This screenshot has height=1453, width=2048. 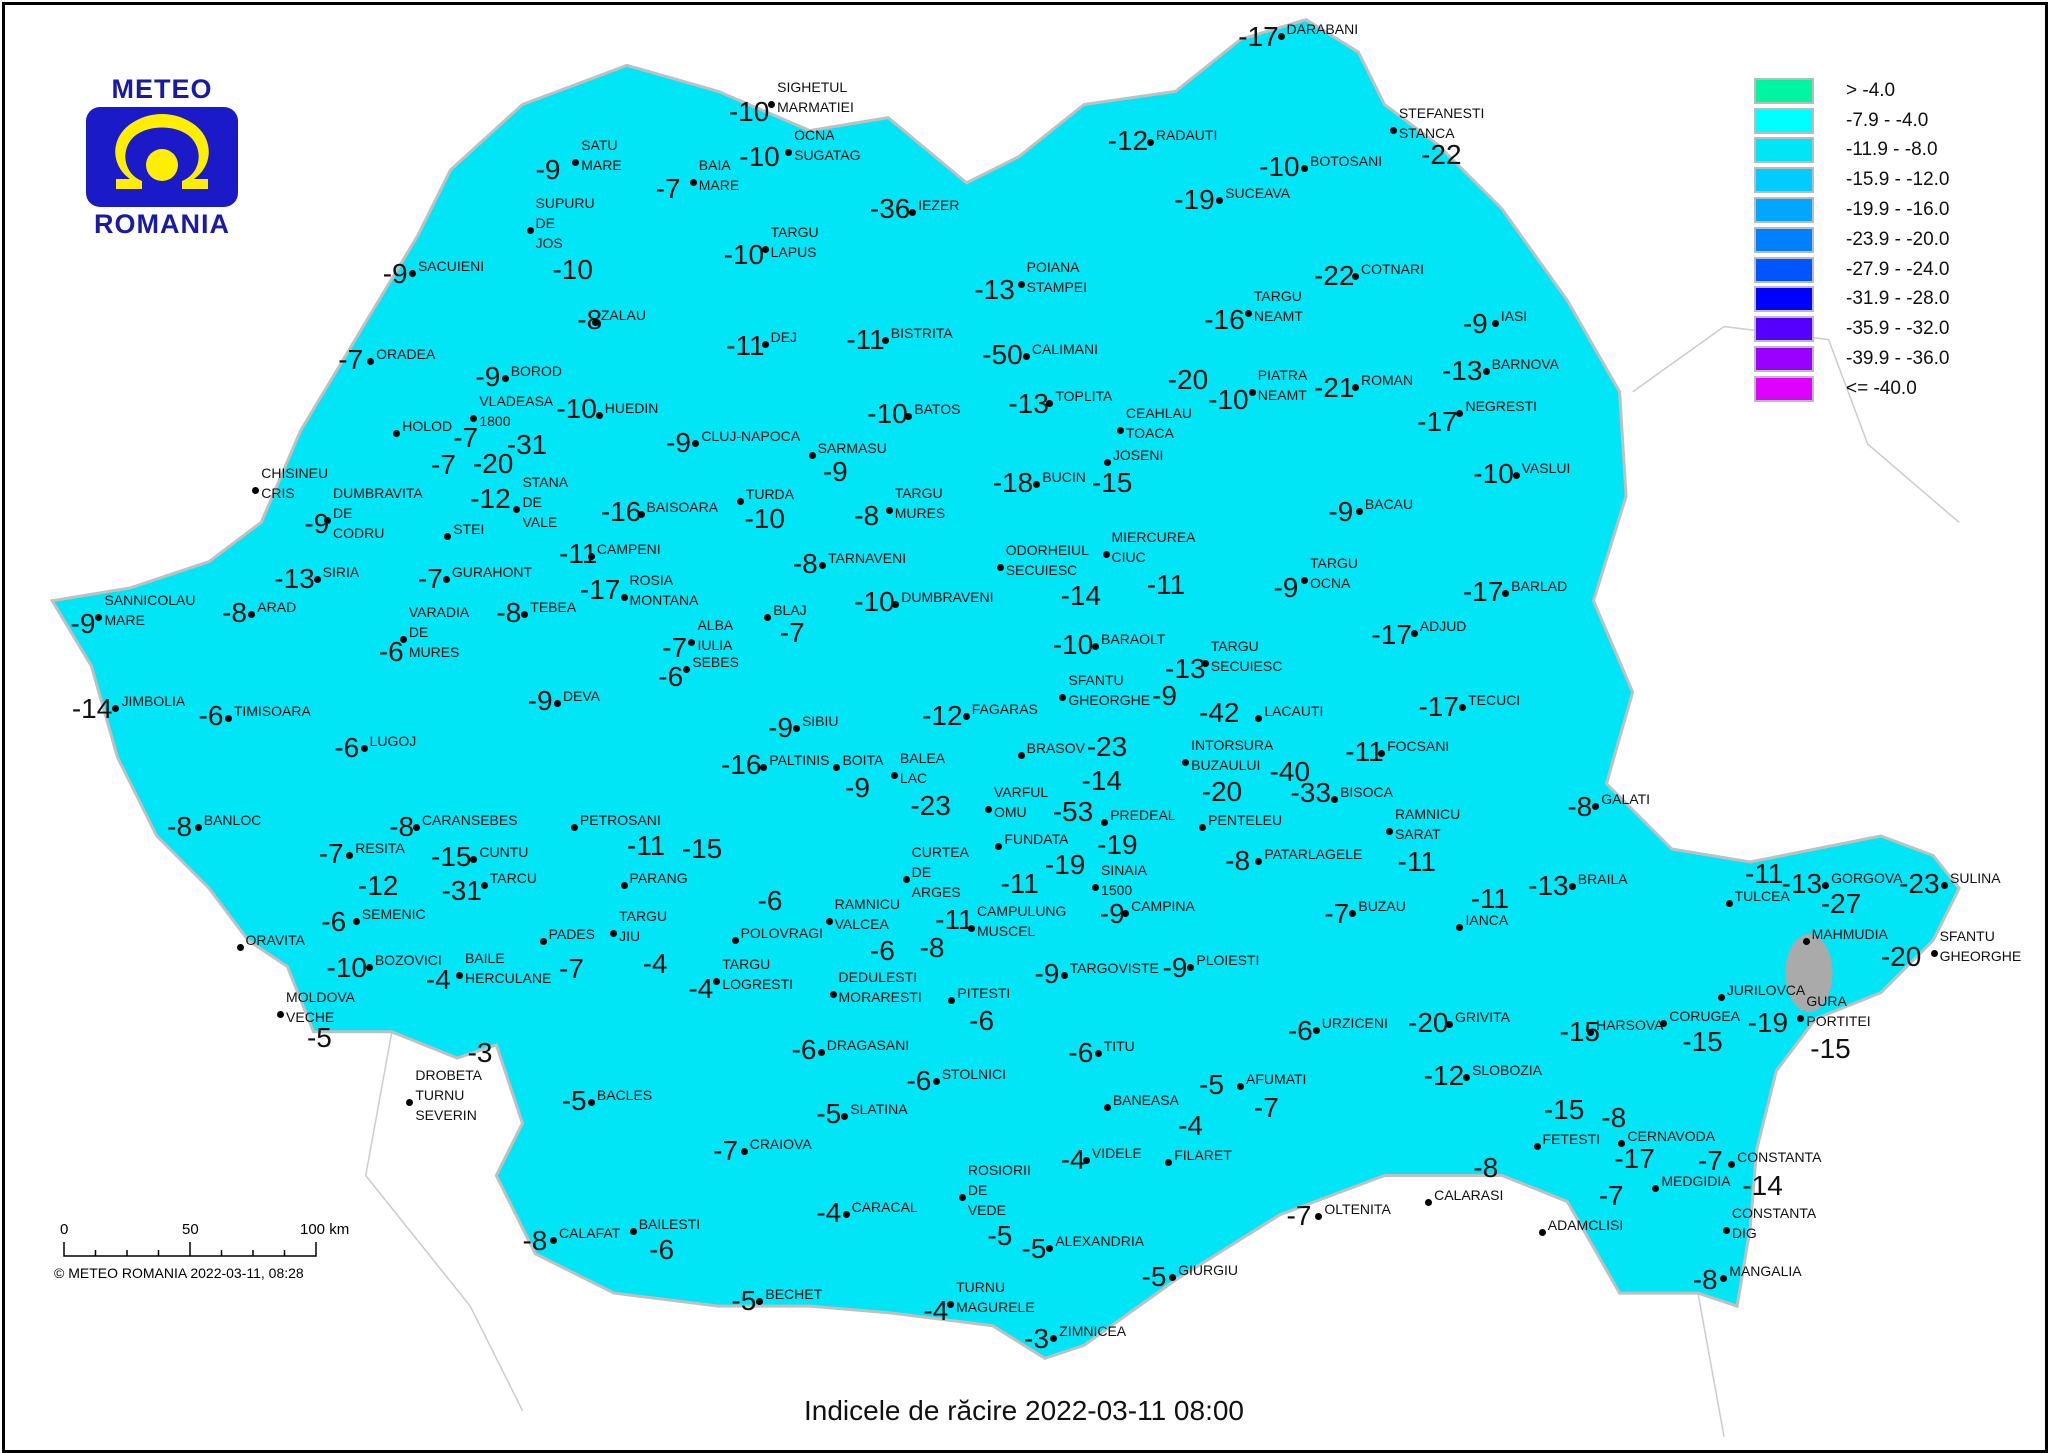 I want to click on station-name: PATARLAGELE, so click(x=1313, y=854).